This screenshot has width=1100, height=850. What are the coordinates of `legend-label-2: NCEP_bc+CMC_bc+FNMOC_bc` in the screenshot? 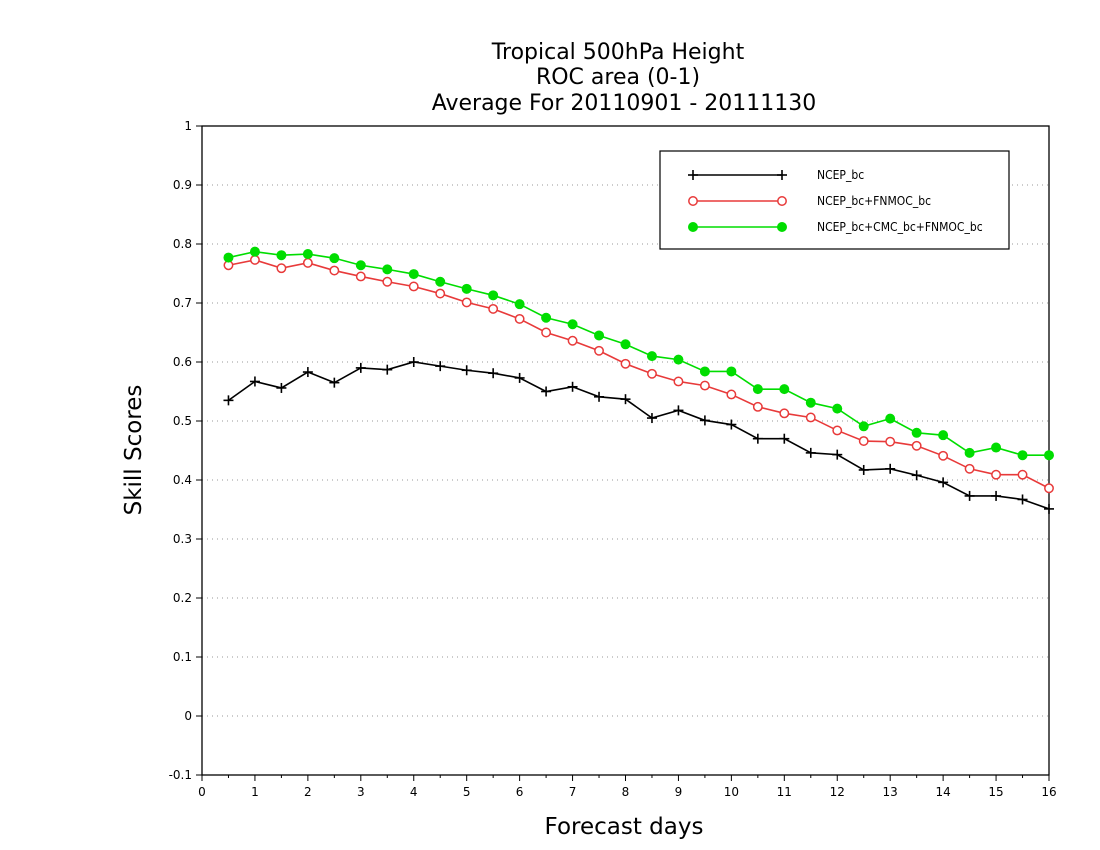 It's located at (900, 227).